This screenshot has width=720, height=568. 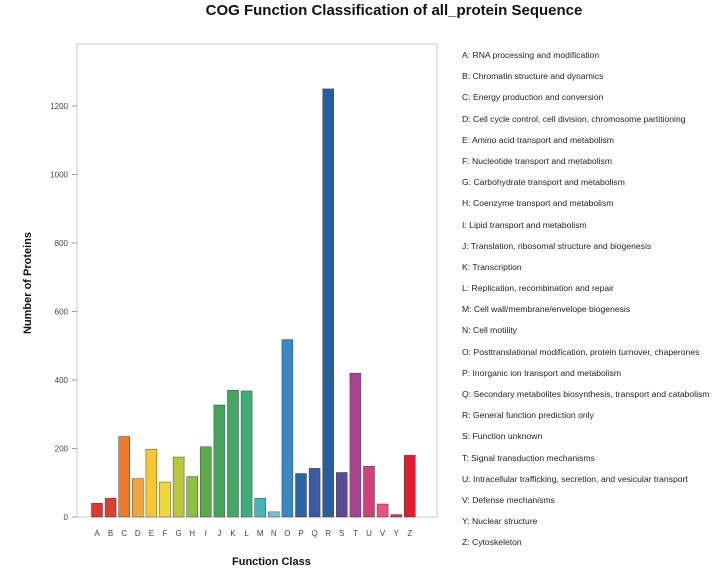 What do you see at coordinates (165, 499) in the screenshot?
I see `bar-F` at bounding box center [165, 499].